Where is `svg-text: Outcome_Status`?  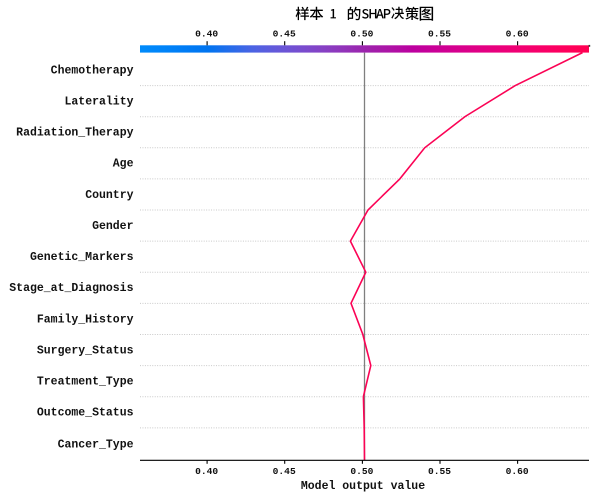 svg-text: Outcome_Status is located at coordinates (85, 413).